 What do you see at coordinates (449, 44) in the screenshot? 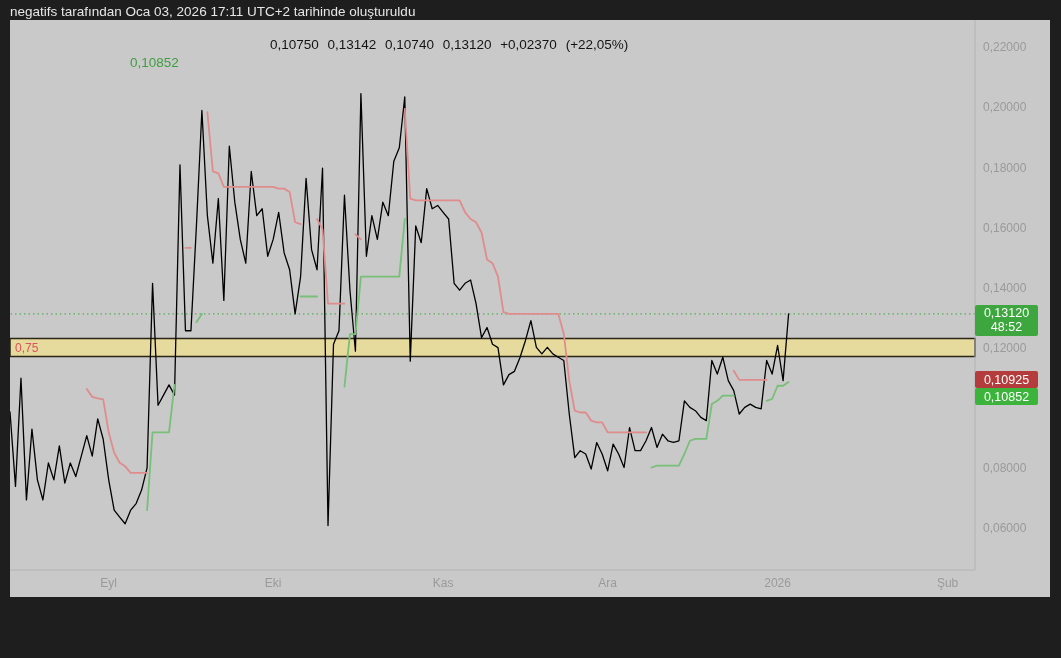
I see `text: 0,10750 0,13142 0,10740 0,13120 +0,02370 (+22,05%)` at bounding box center [449, 44].